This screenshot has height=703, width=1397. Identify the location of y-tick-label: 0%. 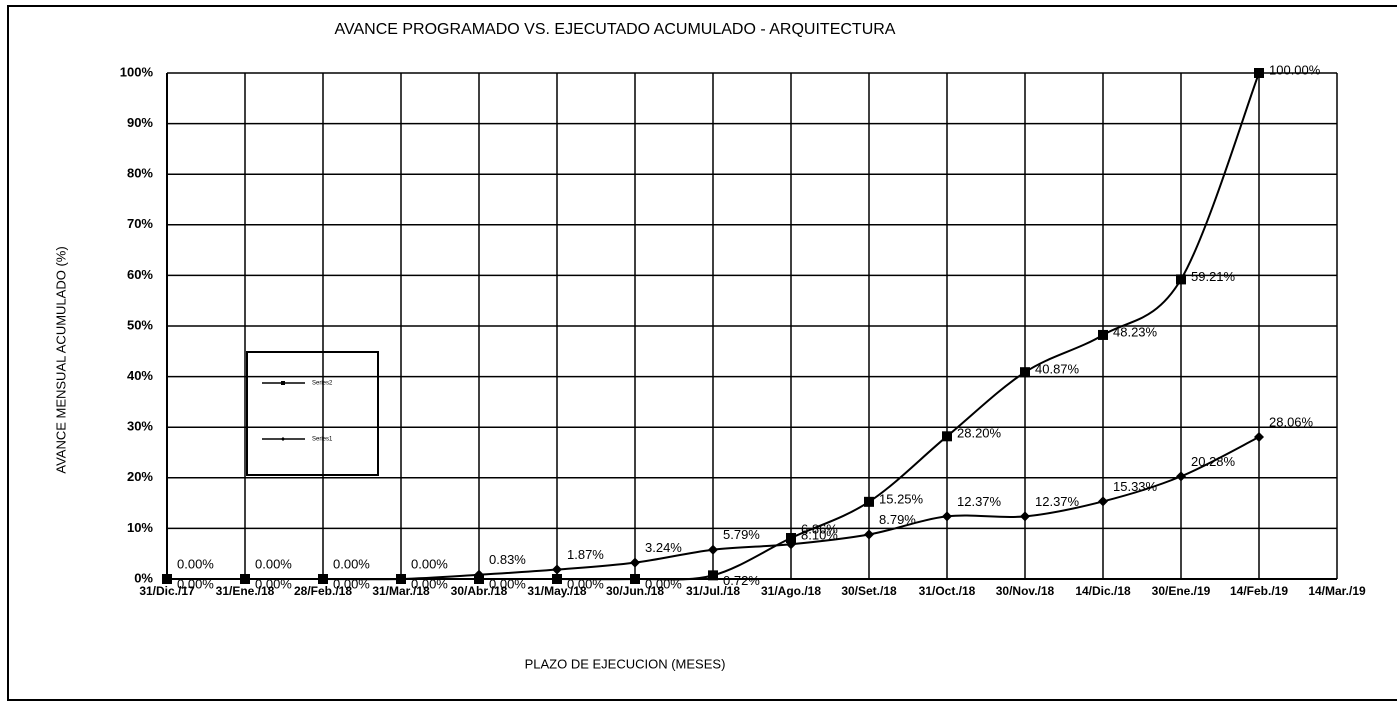
(143, 577).